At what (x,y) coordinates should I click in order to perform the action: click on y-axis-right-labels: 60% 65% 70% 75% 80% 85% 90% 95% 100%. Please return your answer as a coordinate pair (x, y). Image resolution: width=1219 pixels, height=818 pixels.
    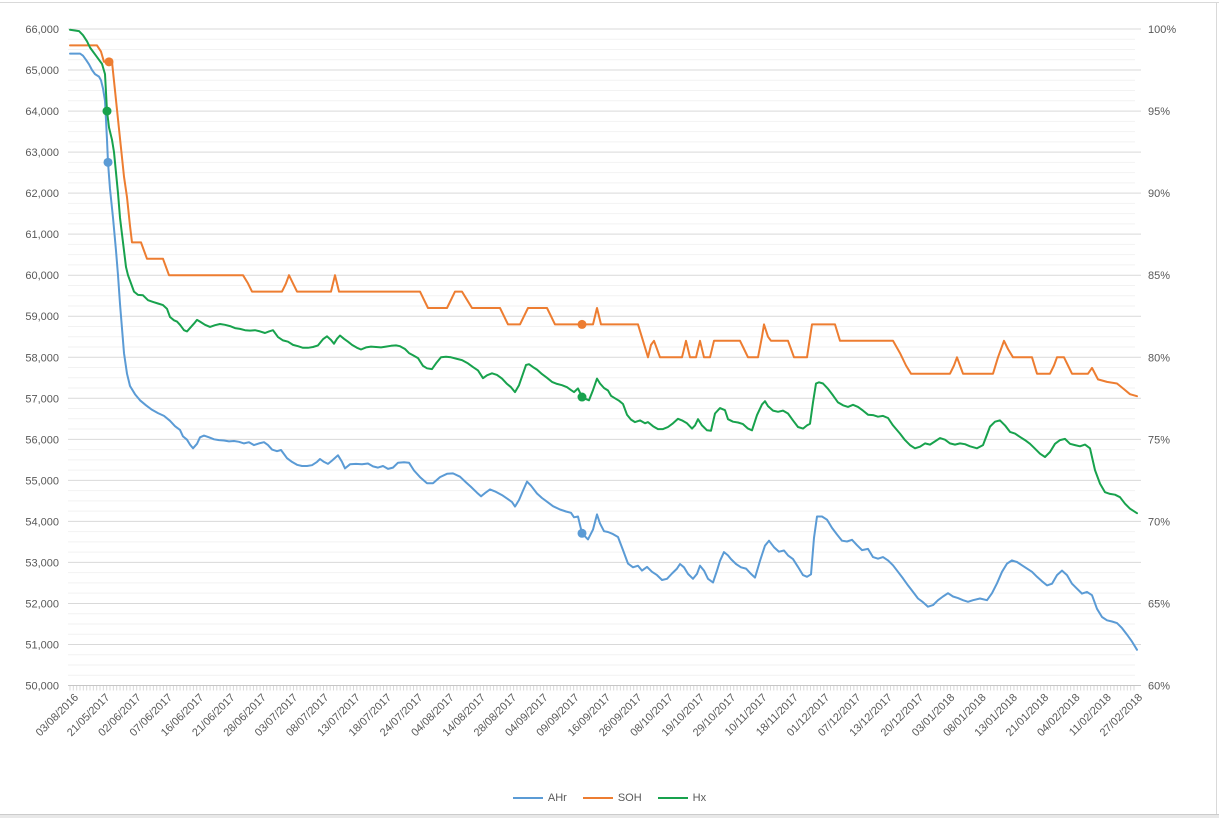
    Looking at the image, I should click on (1162, 358).